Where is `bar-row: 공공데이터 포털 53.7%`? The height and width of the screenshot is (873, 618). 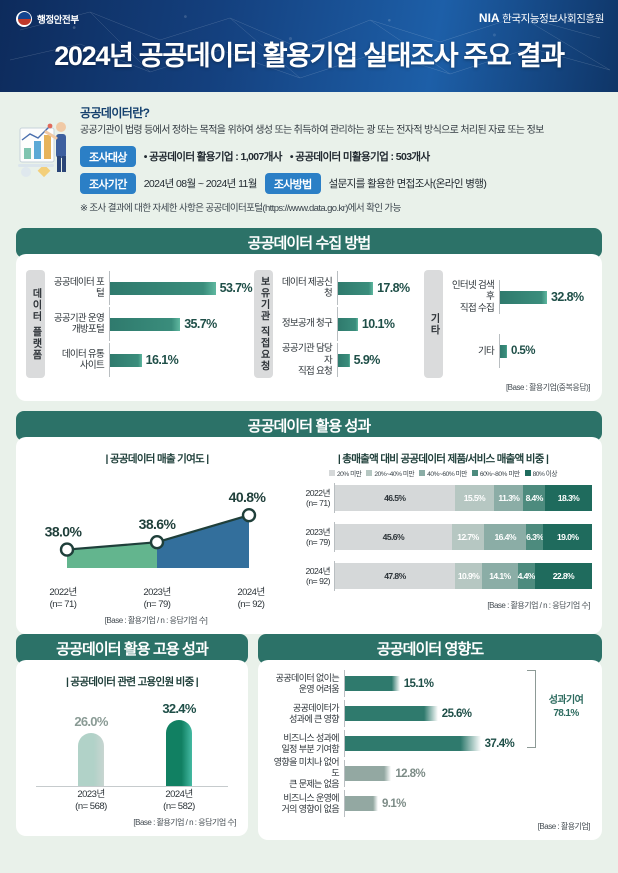
bar-row: 공공데이터 포털 53.7% is located at coordinates (150, 288).